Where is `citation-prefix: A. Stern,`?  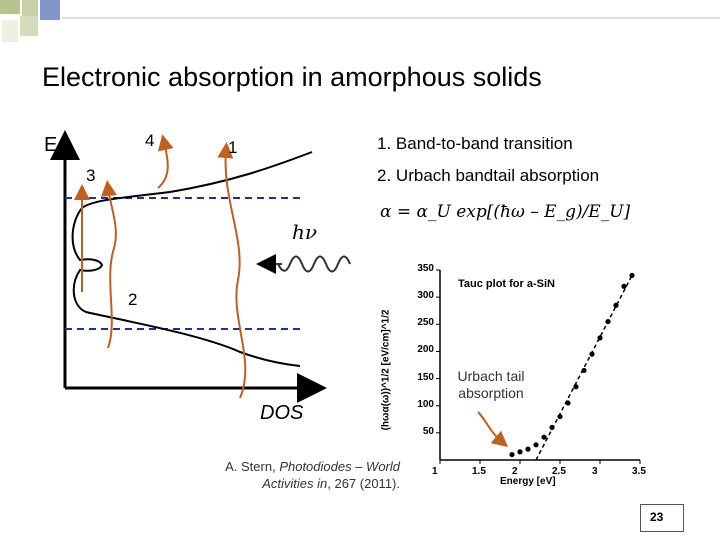 citation-prefix: A. Stern, is located at coordinates (252, 466).